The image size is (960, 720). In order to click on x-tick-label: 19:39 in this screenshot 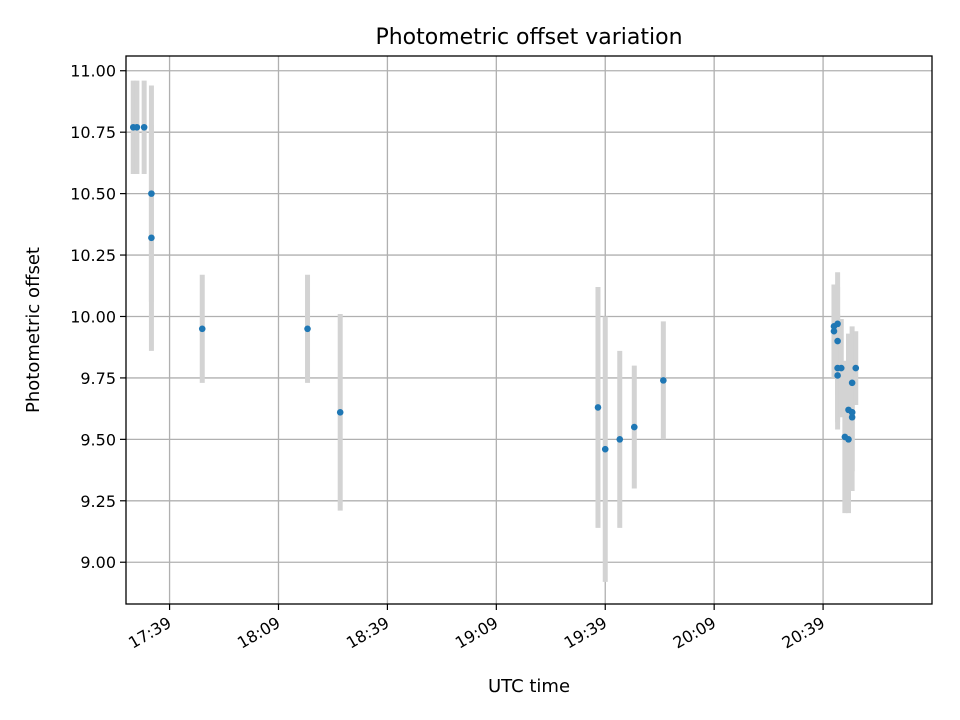, I will do `click(585, 633)`.